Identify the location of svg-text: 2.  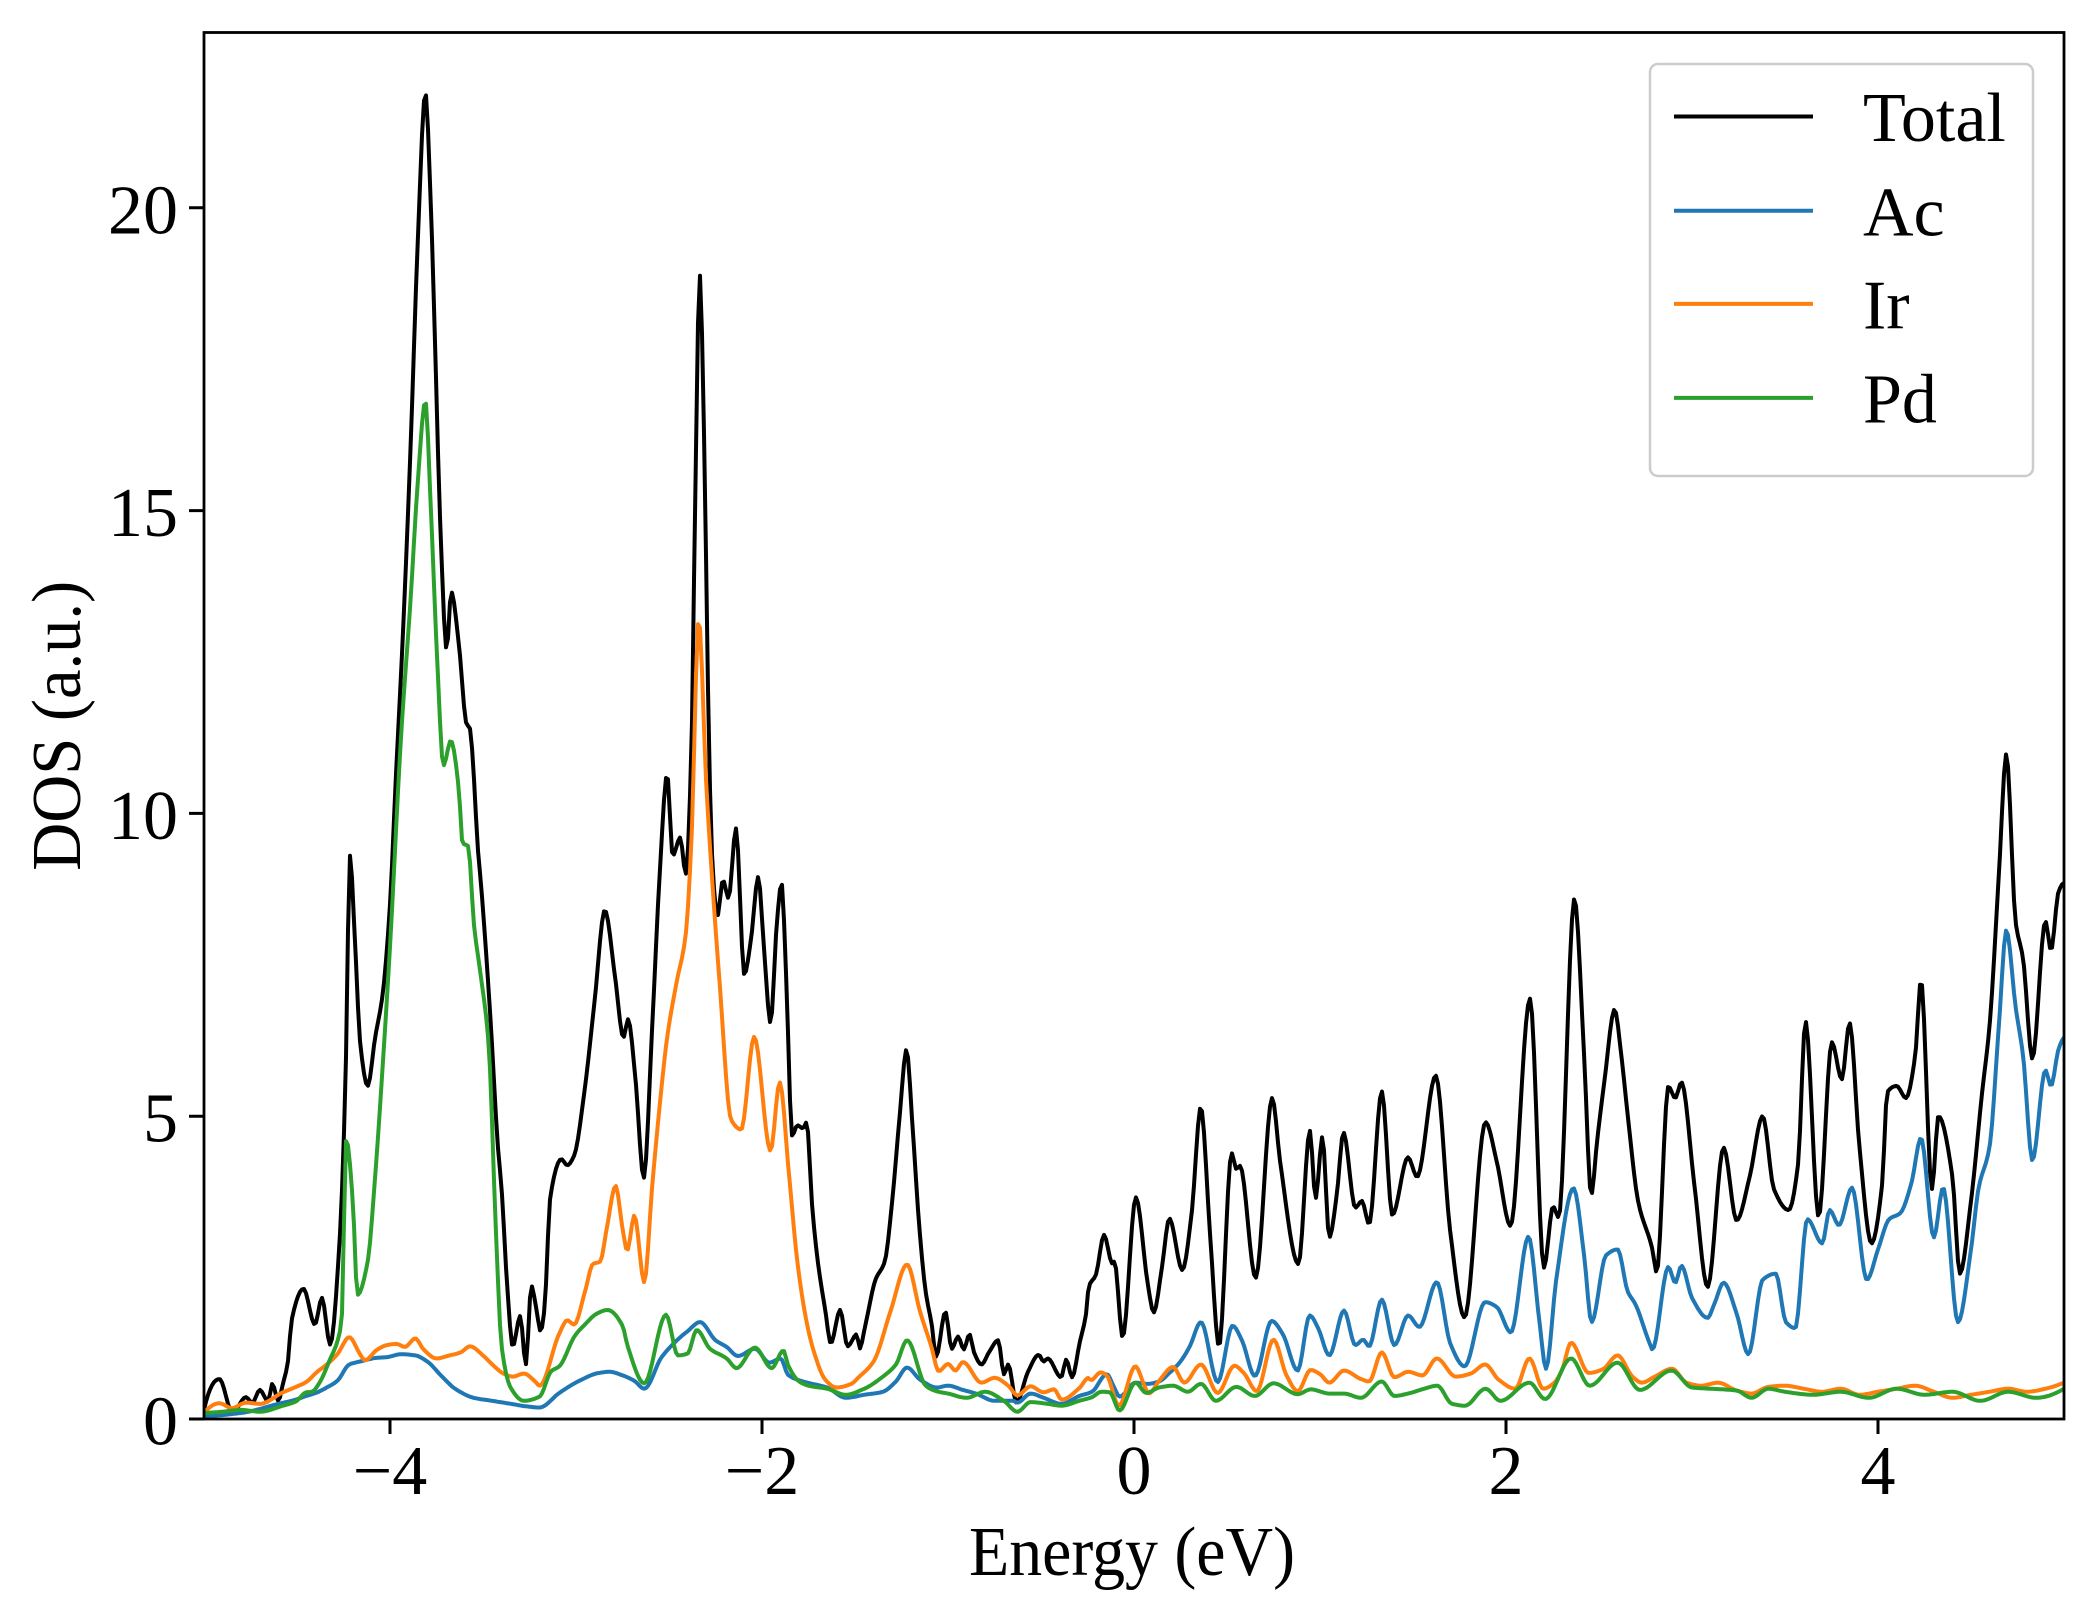
(1506, 1471).